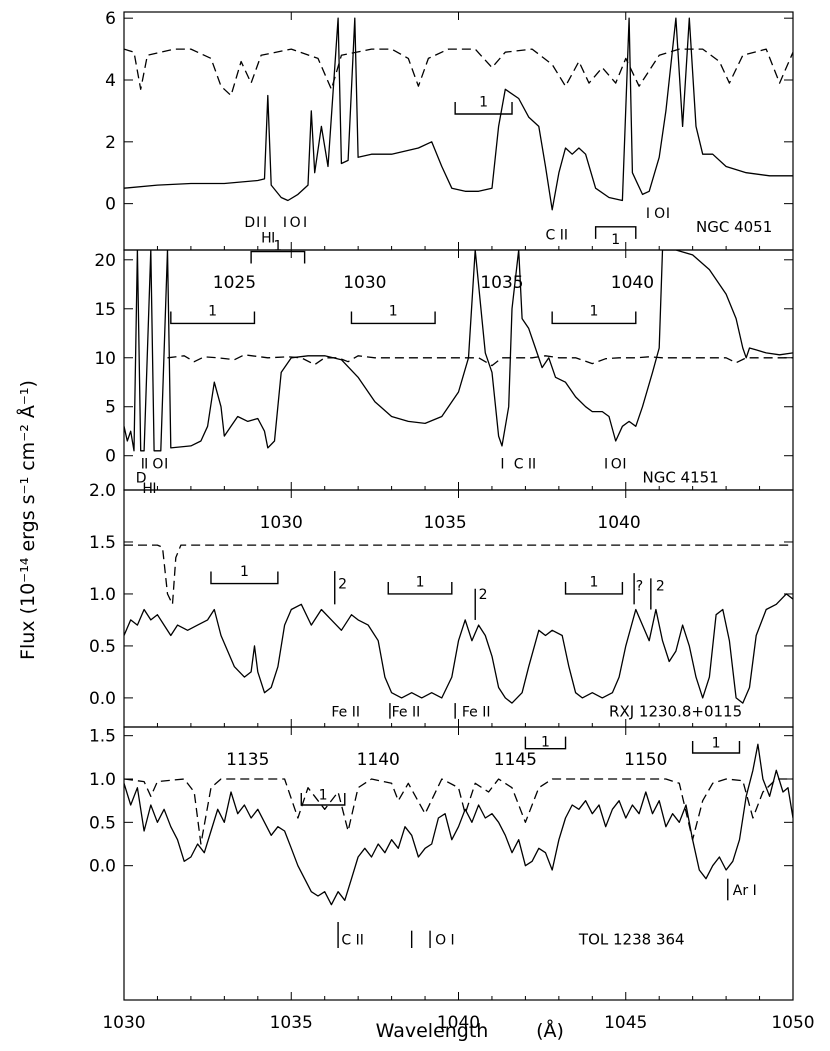 The image size is (830, 1051). I want to click on y-tick-label: 20, so click(105, 261).